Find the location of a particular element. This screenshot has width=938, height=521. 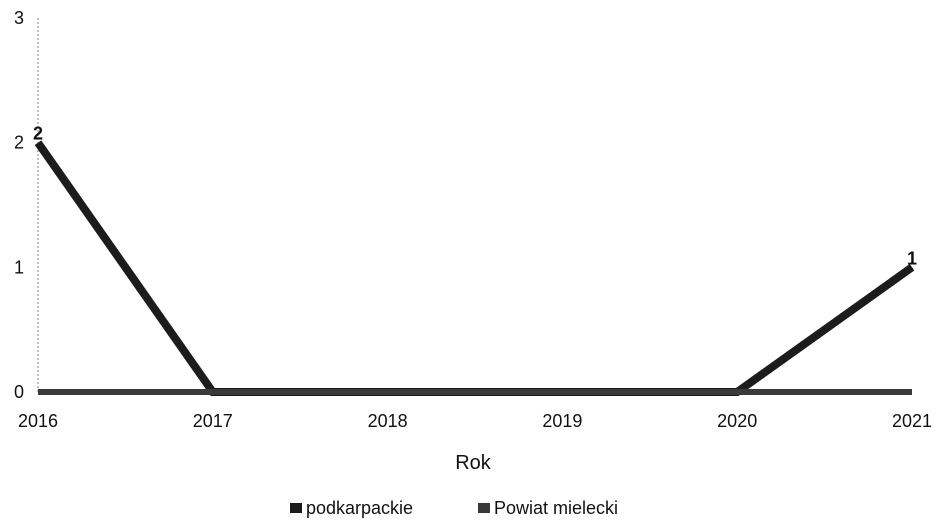

y-tick-label: 1 is located at coordinates (19, 267).